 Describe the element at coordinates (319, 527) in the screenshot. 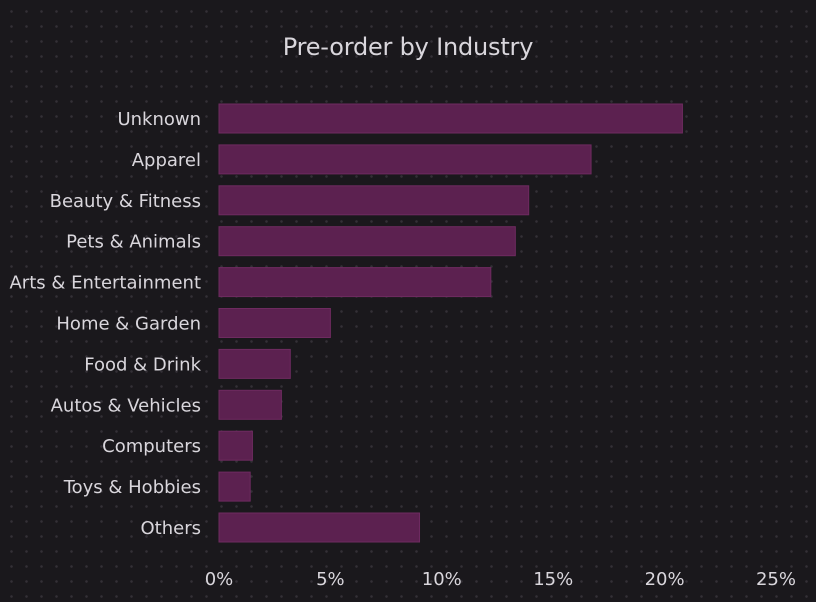

I see `bar-others` at that location.